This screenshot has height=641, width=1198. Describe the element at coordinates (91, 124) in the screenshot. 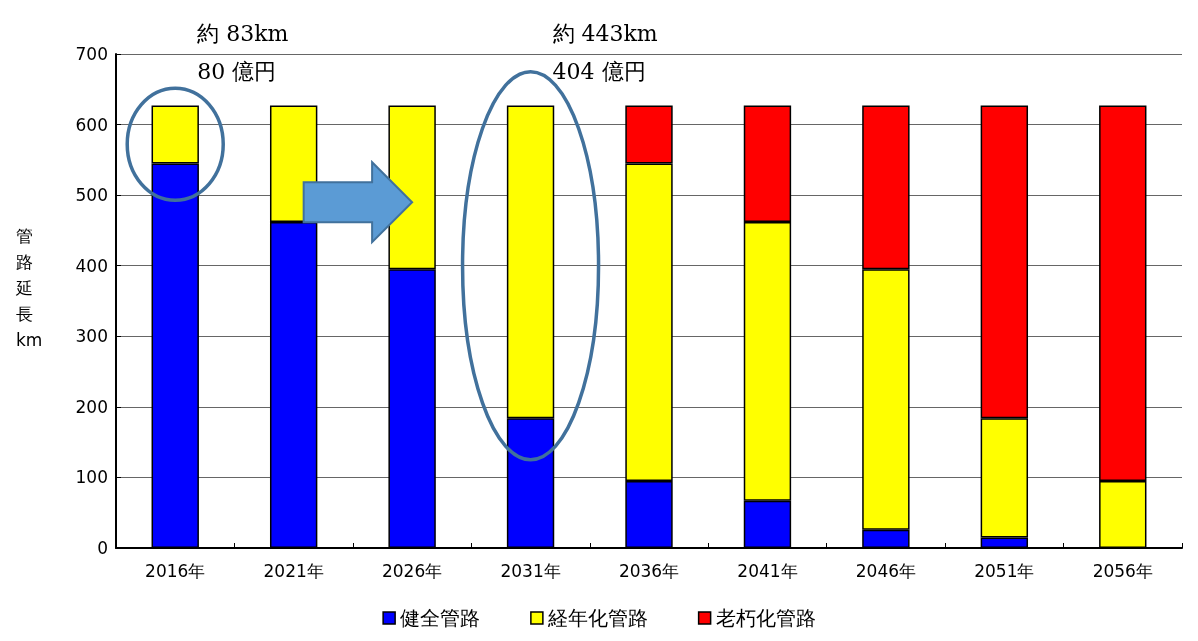

I see `y-tick-label: 600` at that location.